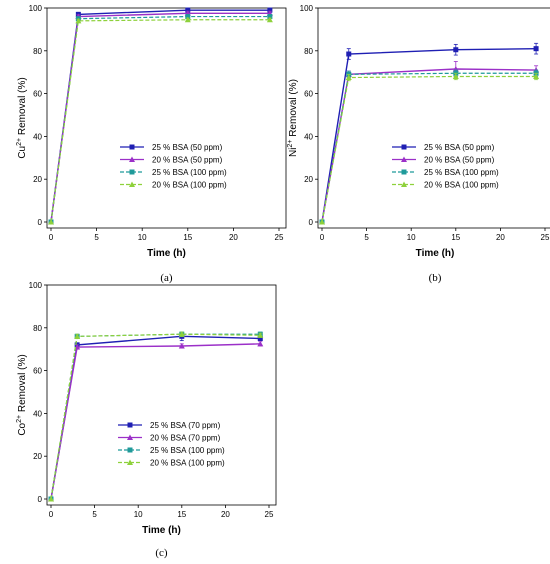 This screenshot has height=564, width=550. Describe the element at coordinates (187, 463) in the screenshot. I see `legend-label: 20 % BSA (100 ppm)` at that location.